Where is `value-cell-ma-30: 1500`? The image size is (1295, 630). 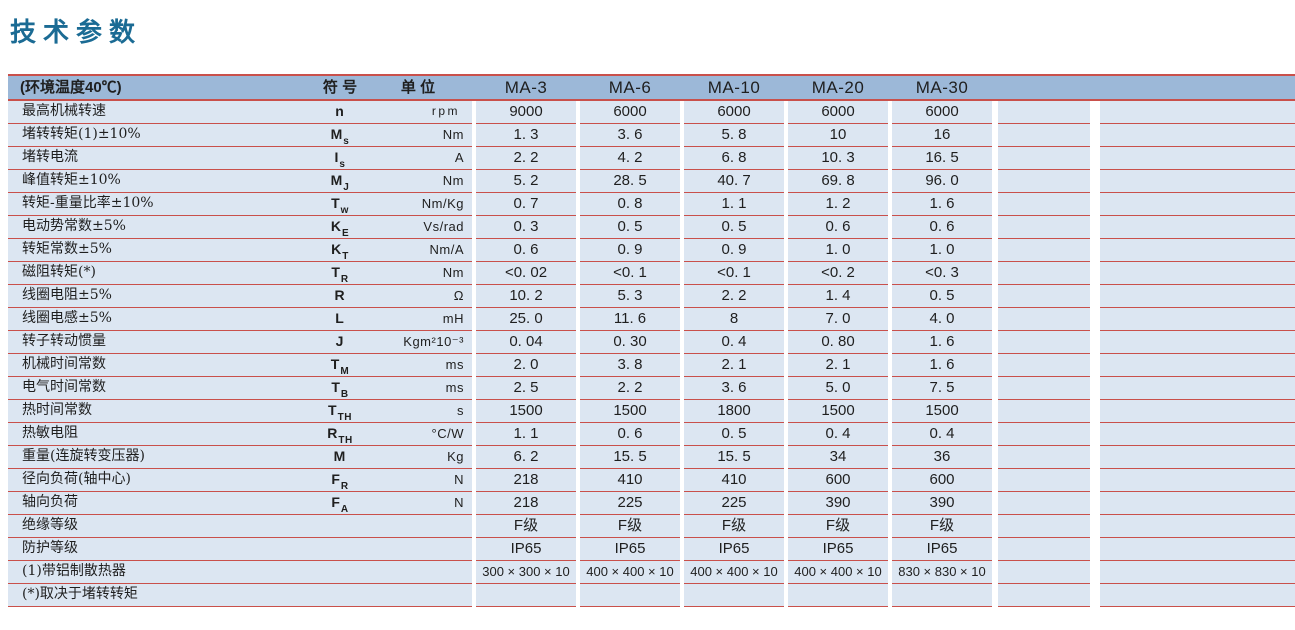 value-cell-ma-30: 1500 is located at coordinates (942, 411).